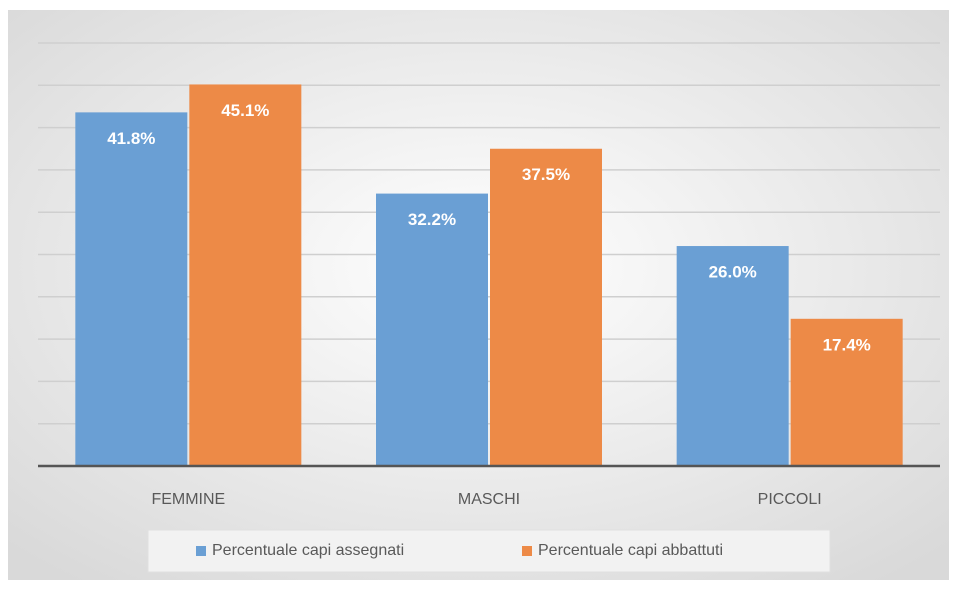  What do you see at coordinates (489, 499) in the screenshot?
I see `x-tick-label: MASCHI` at bounding box center [489, 499].